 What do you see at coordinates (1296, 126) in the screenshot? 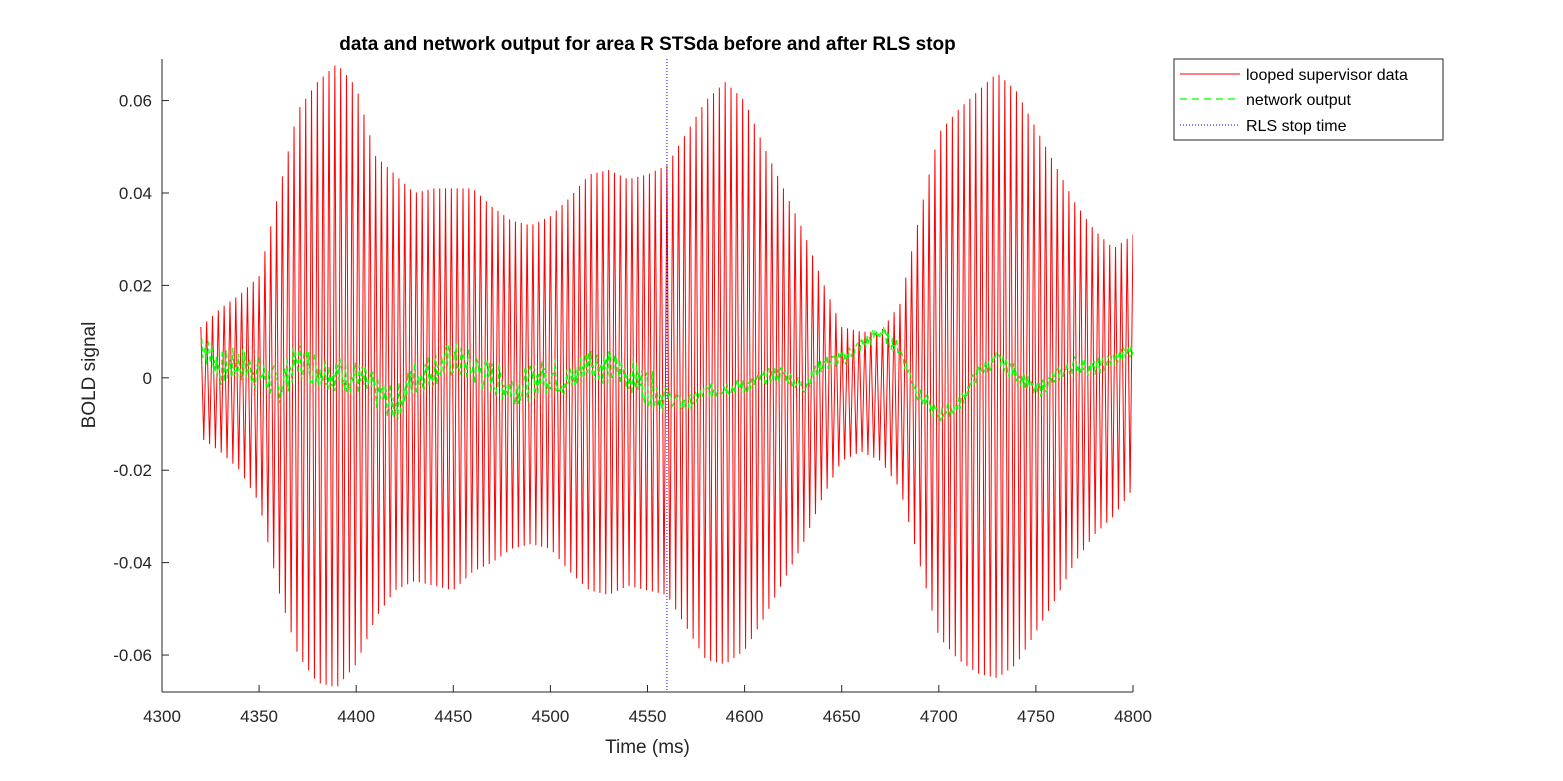
I see `legend-label-rls-stop: RLS stop time` at bounding box center [1296, 126].